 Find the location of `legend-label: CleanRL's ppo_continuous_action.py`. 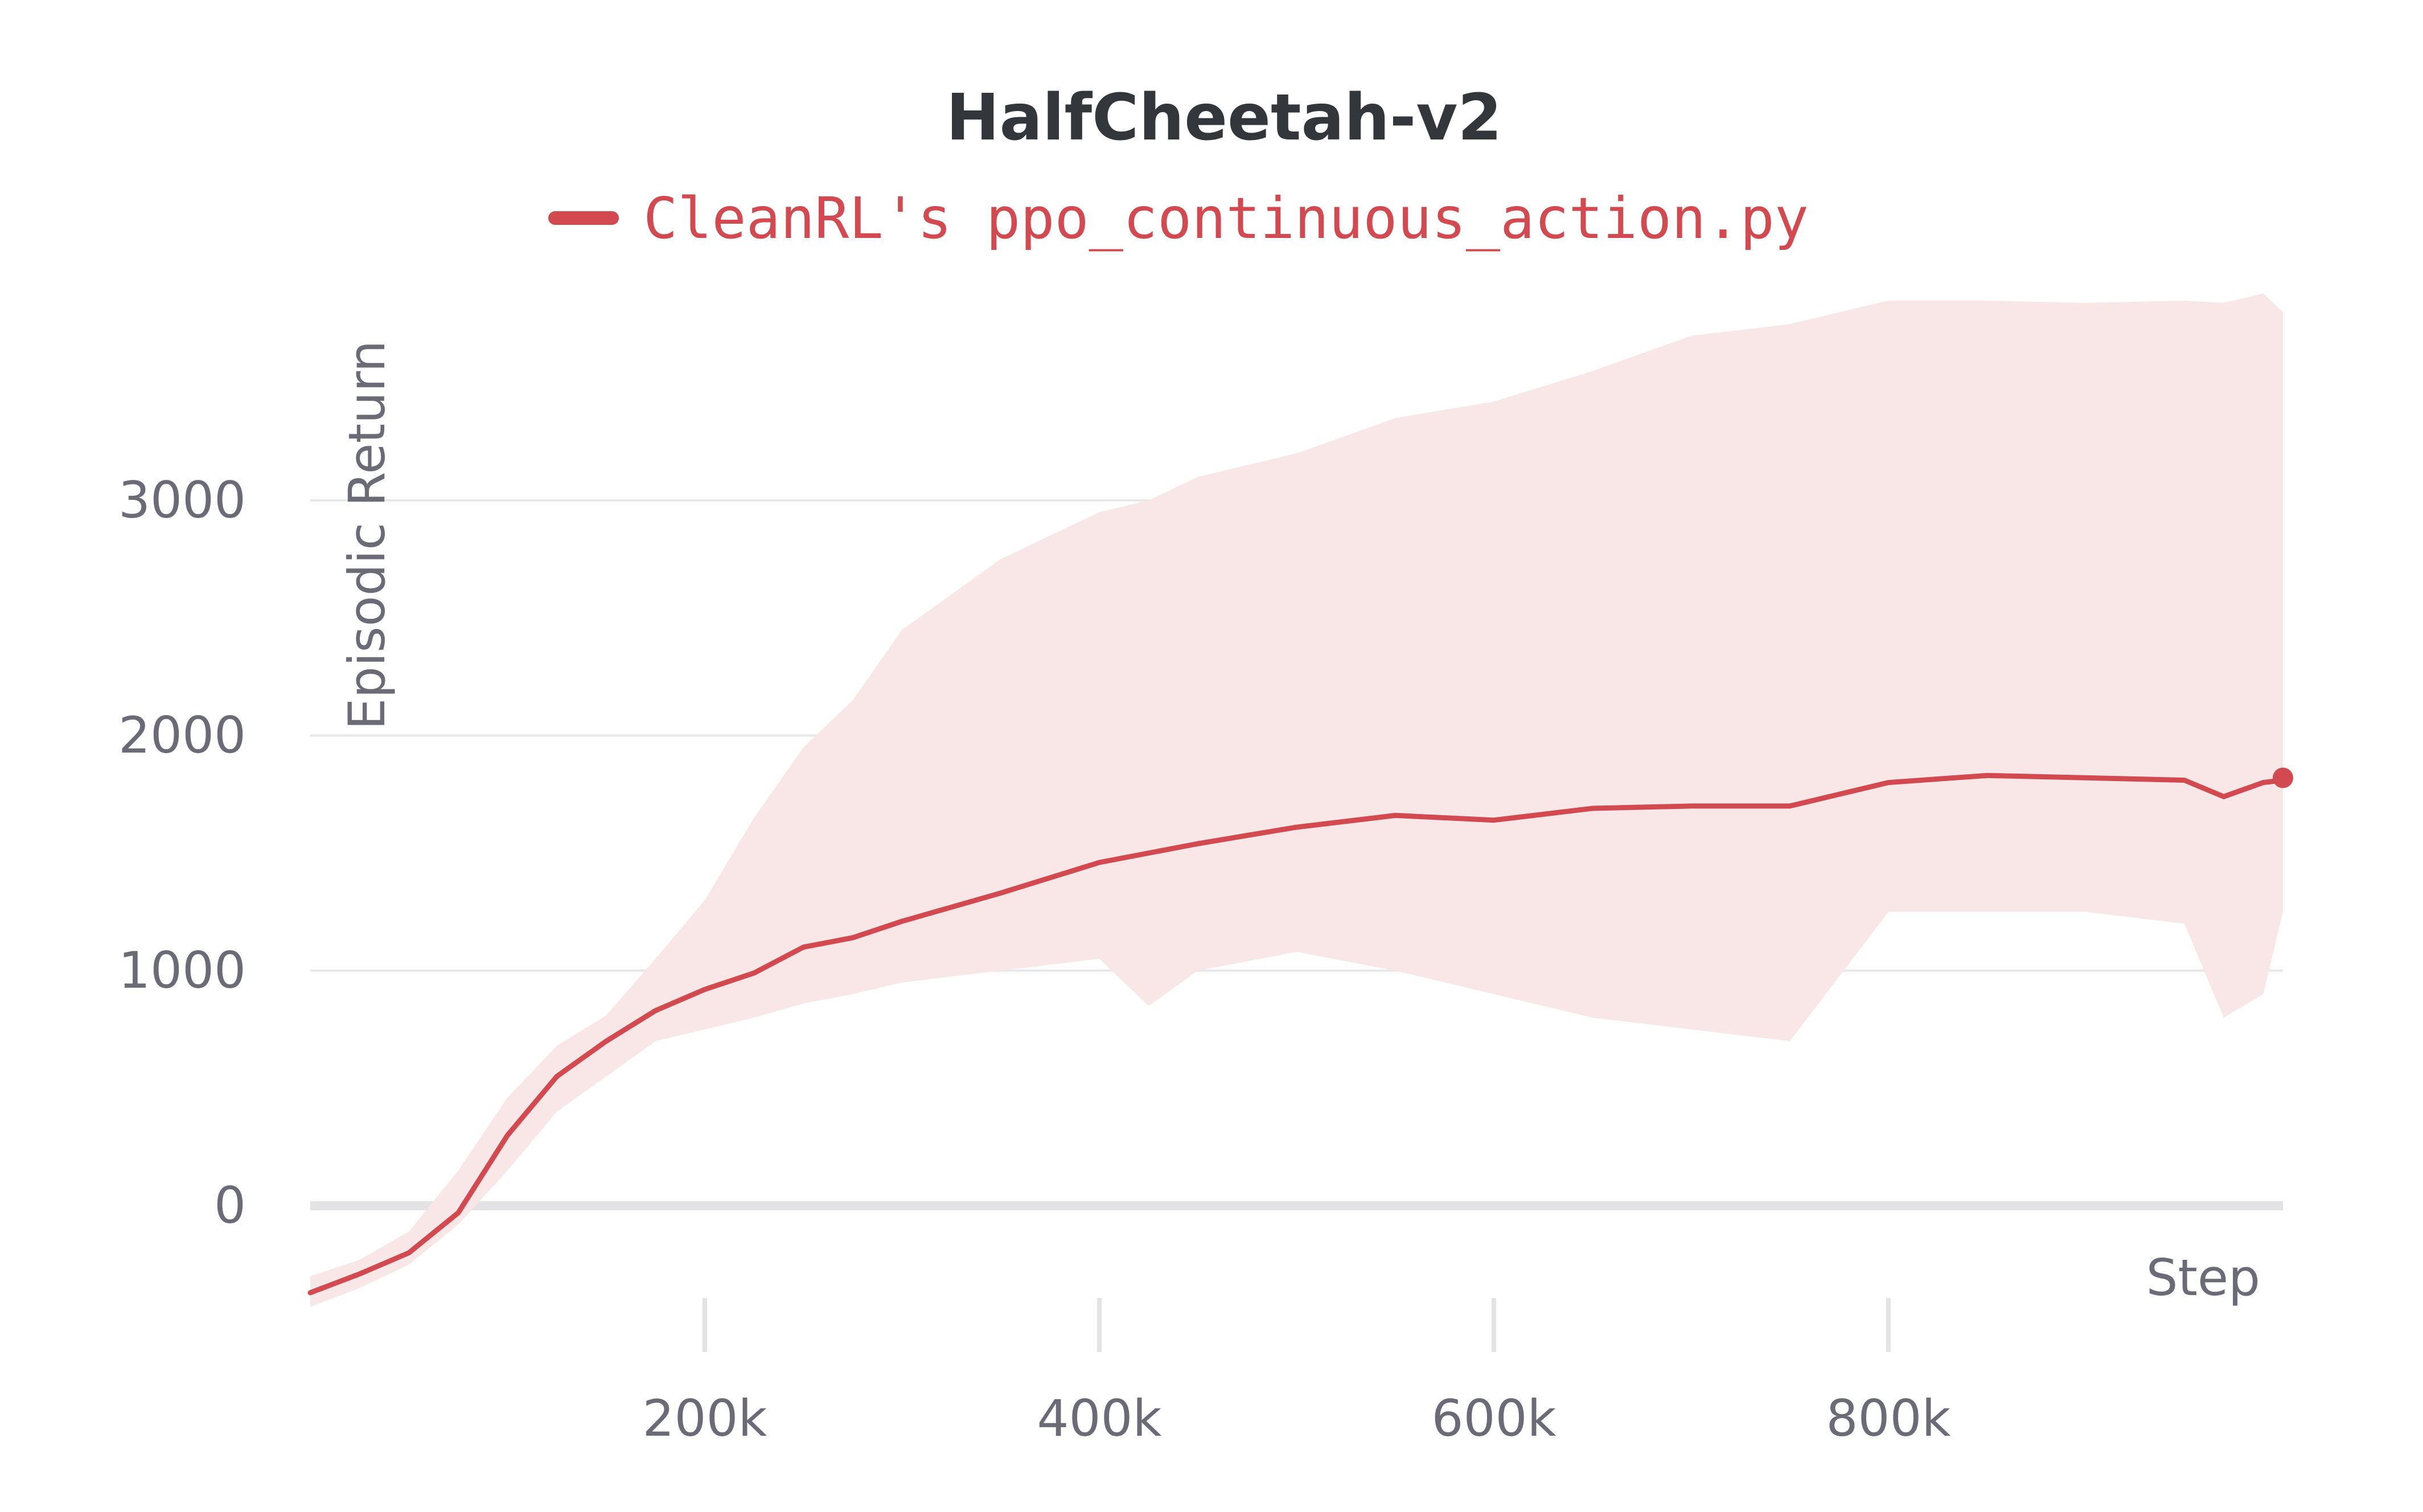

legend-label: CleanRL's ppo_continuous_action.py is located at coordinates (1226, 218).